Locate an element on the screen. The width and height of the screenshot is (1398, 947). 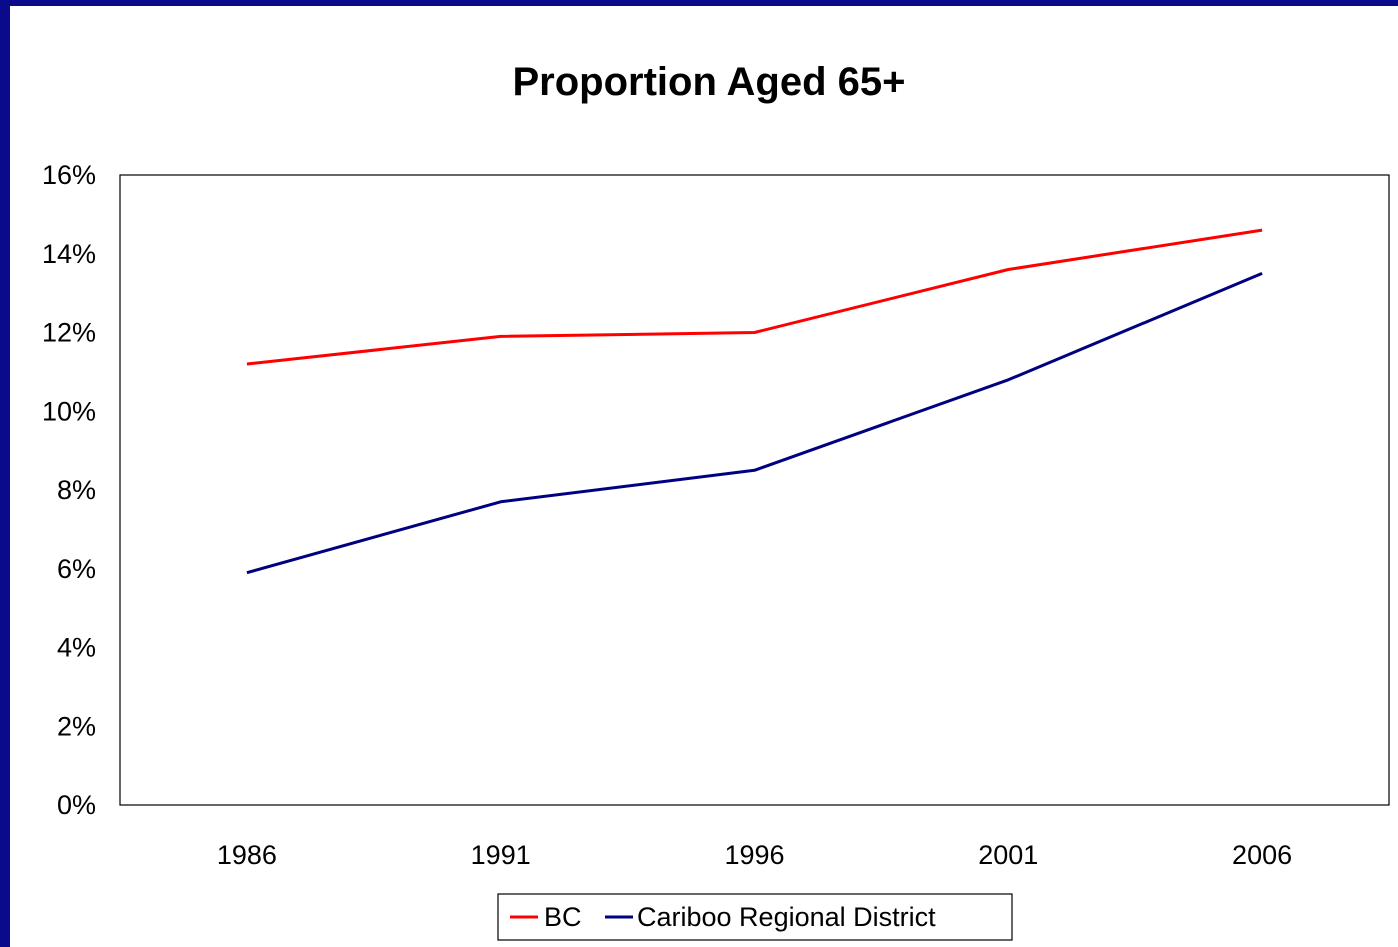
x-tick-label: 1986 is located at coordinates (247, 855).